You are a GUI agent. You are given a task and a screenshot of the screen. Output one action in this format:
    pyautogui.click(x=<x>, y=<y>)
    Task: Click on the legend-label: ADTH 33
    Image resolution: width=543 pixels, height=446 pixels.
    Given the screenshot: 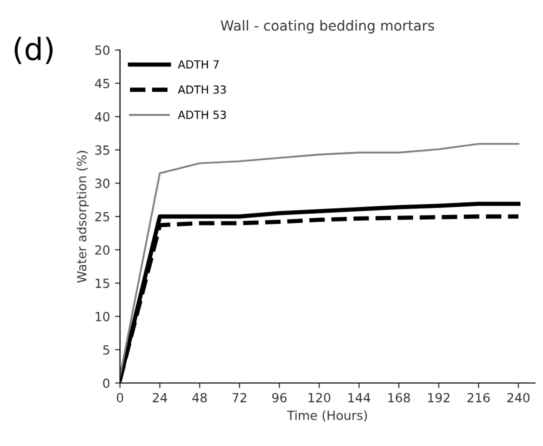 What is the action you would take?
    pyautogui.click(x=202, y=89)
    